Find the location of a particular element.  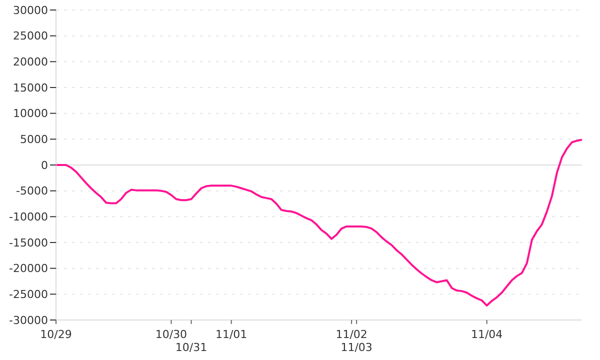

x-tick-label: 10/30 is located at coordinates (171, 334).